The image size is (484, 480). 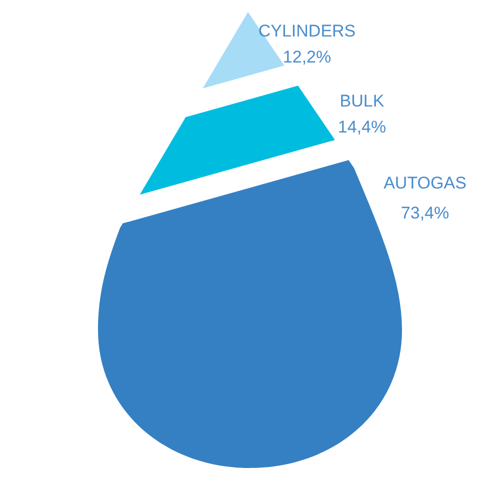 What do you see at coordinates (307, 31) in the screenshot?
I see `category-label: CYLINDERS` at bounding box center [307, 31].